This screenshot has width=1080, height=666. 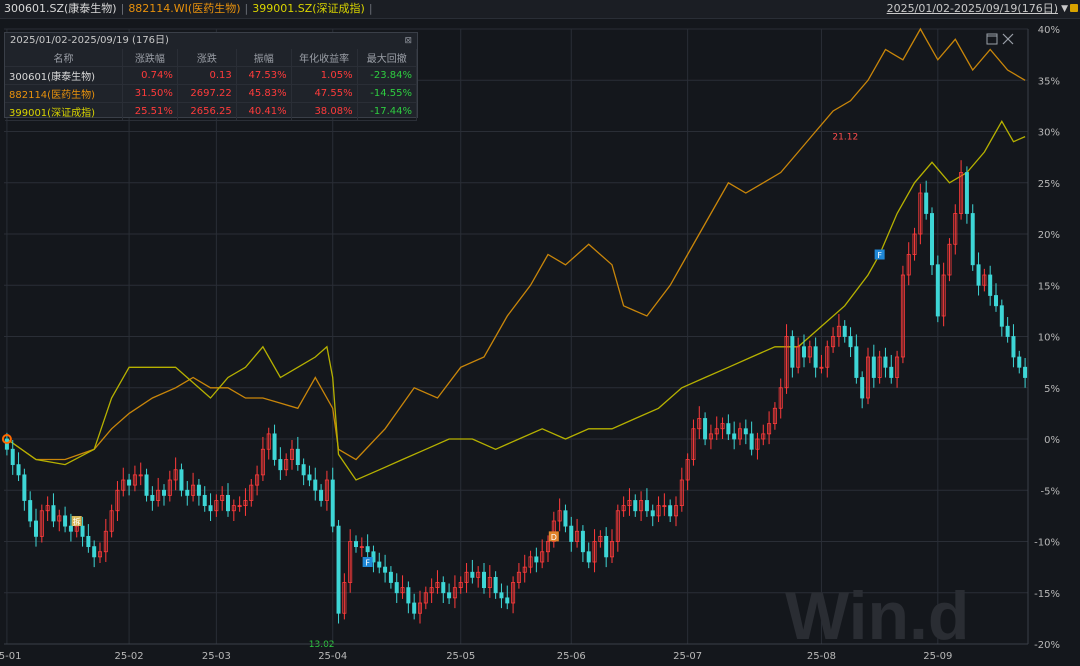 What do you see at coordinates (387, 75) in the screenshot?
I see `stats-cell: -23.84%` at bounding box center [387, 75].